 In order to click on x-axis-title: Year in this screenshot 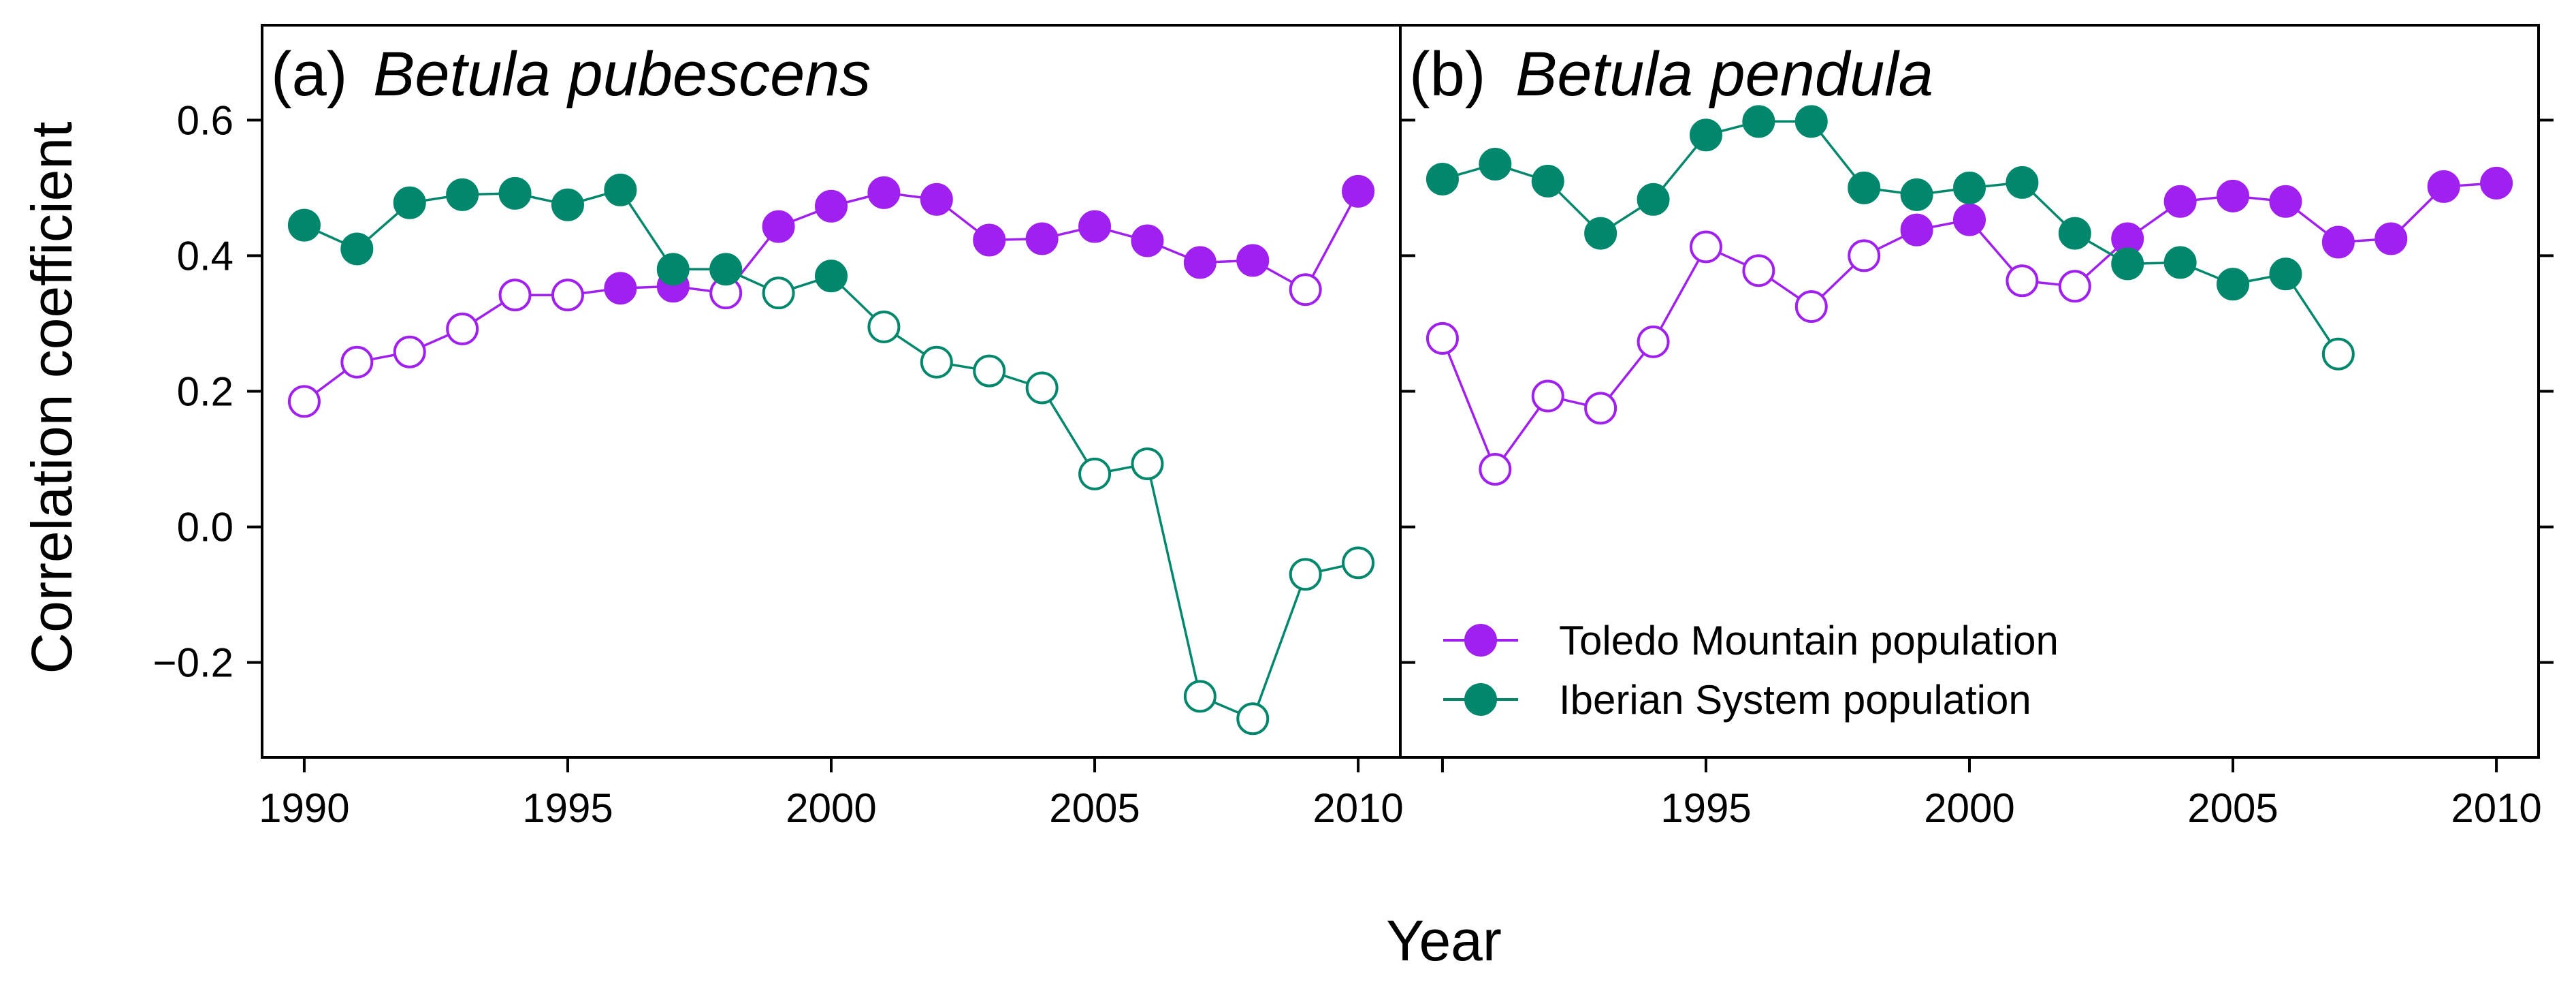, I will do `click(1444, 941)`.